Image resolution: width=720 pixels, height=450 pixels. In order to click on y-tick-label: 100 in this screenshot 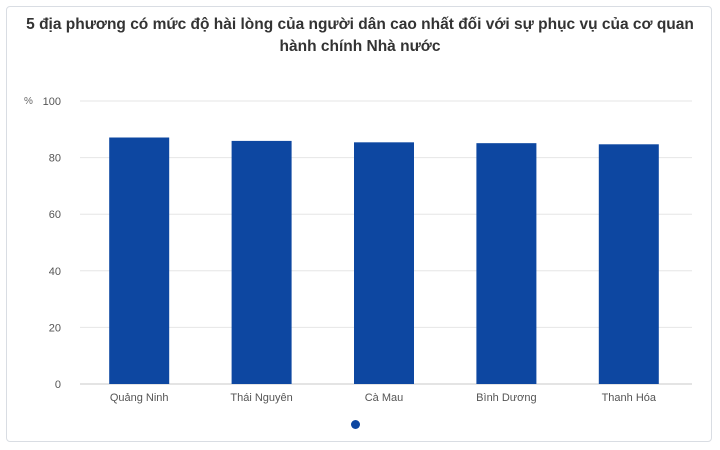, I will do `click(52, 102)`.